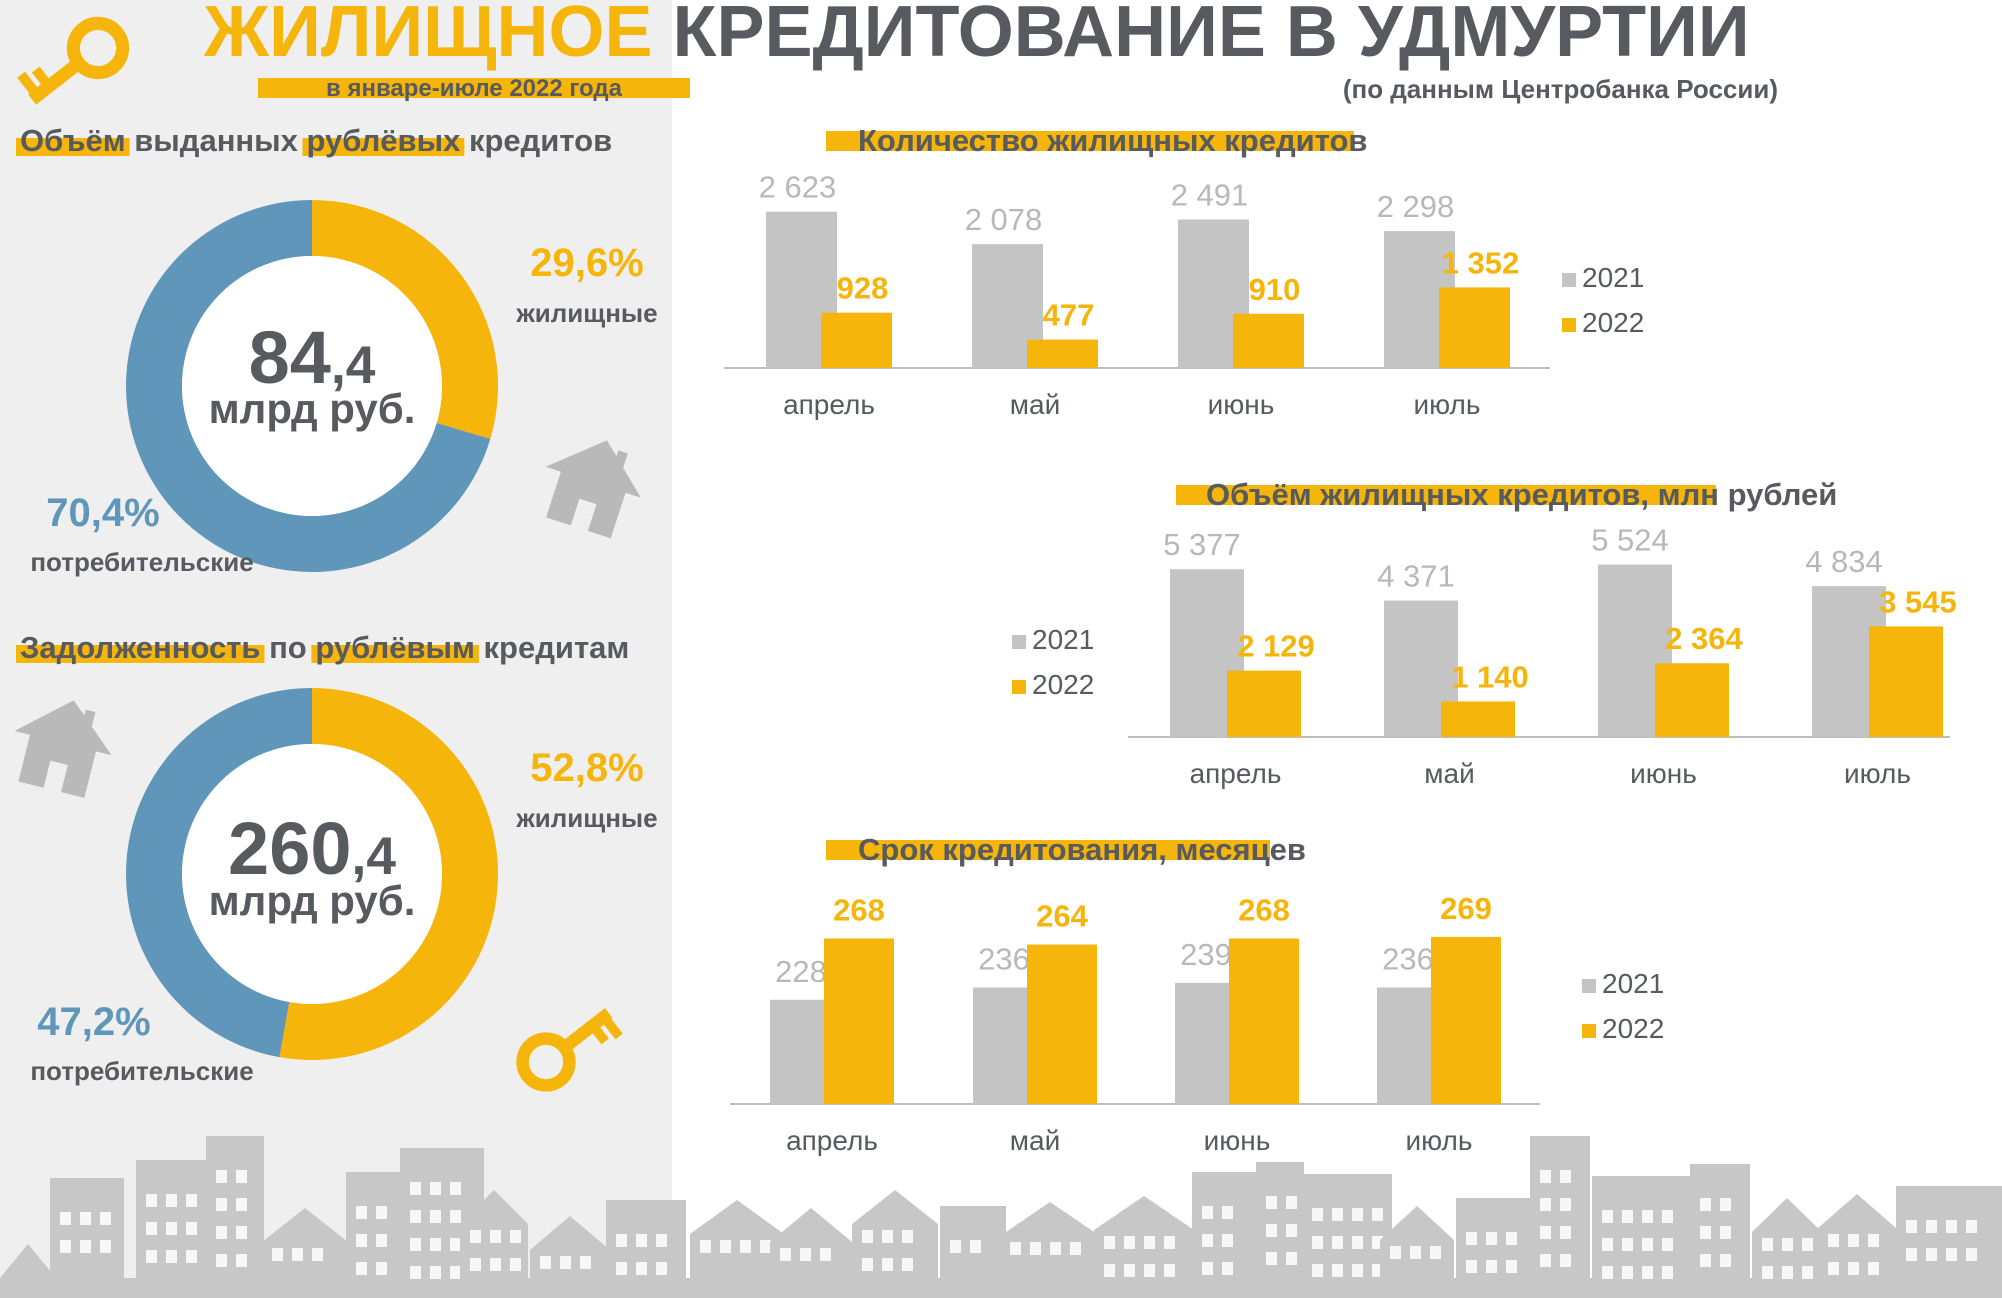 The image size is (2002, 1298). What do you see at coordinates (1206, 954) in the screenshot?
I see `bar-value-label: 239` at bounding box center [1206, 954].